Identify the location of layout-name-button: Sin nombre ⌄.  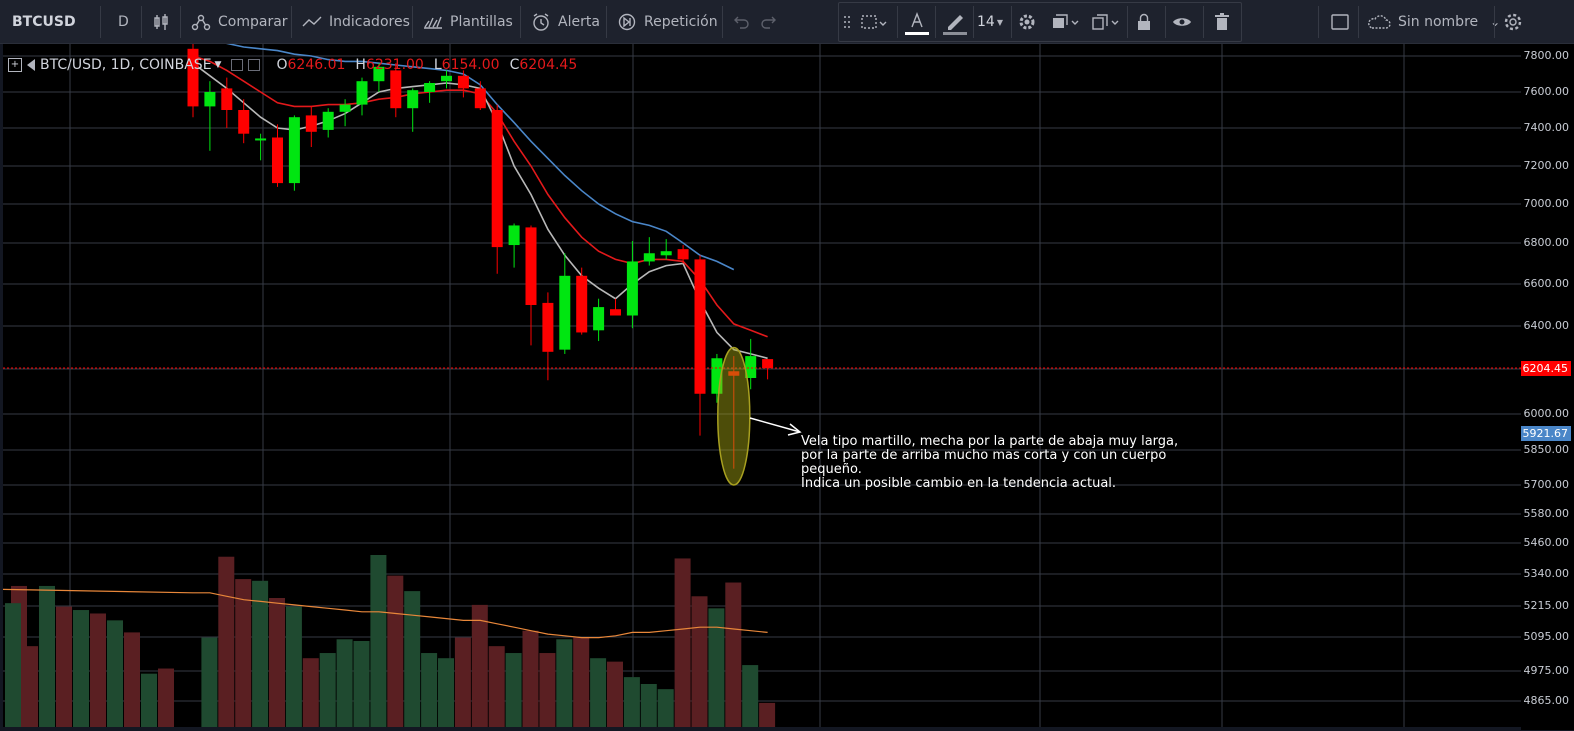
(1433, 22).